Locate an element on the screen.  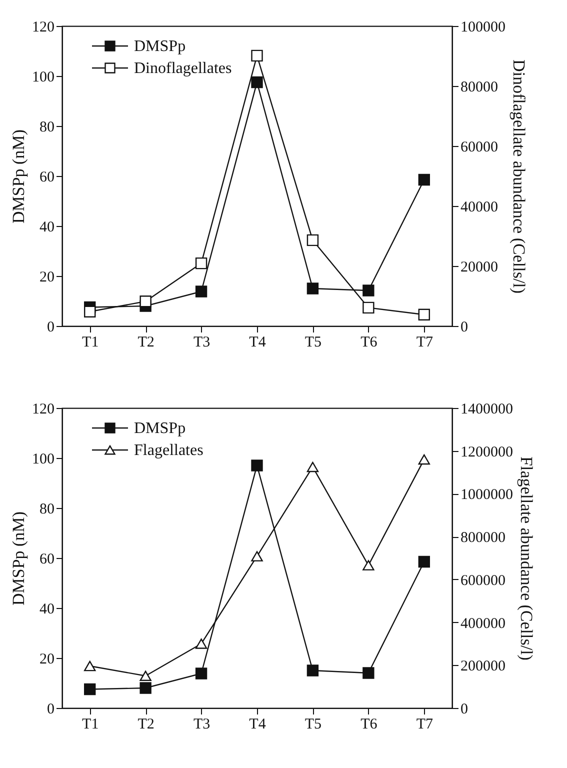
y2-tick-label: 1400000 is located at coordinates (486, 410).